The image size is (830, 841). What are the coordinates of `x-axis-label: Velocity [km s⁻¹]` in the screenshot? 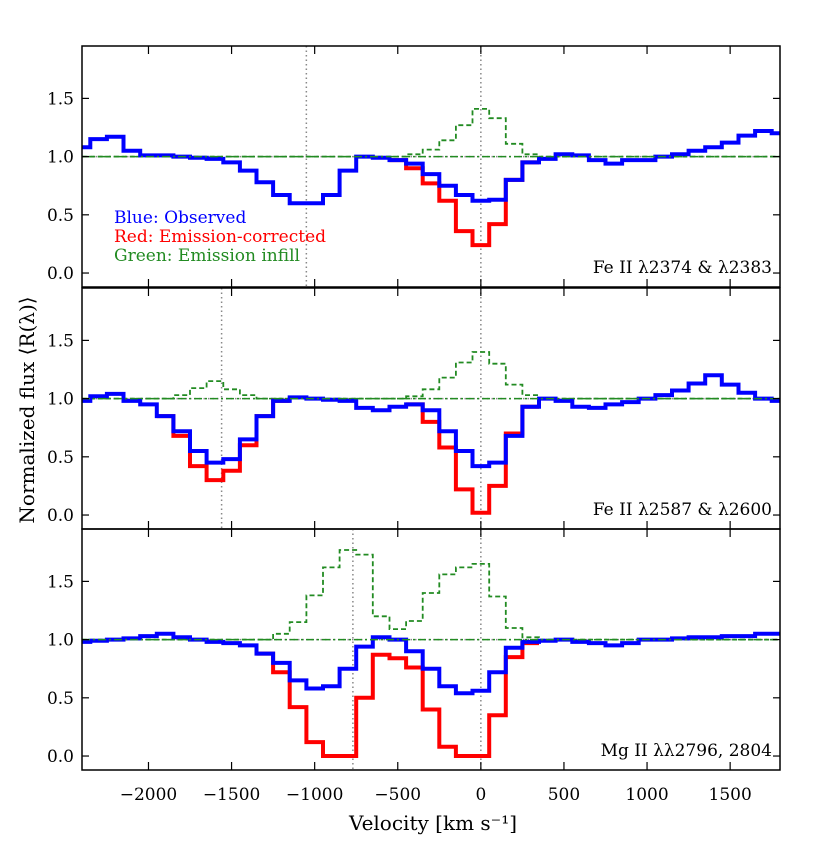 It's located at (432, 823).